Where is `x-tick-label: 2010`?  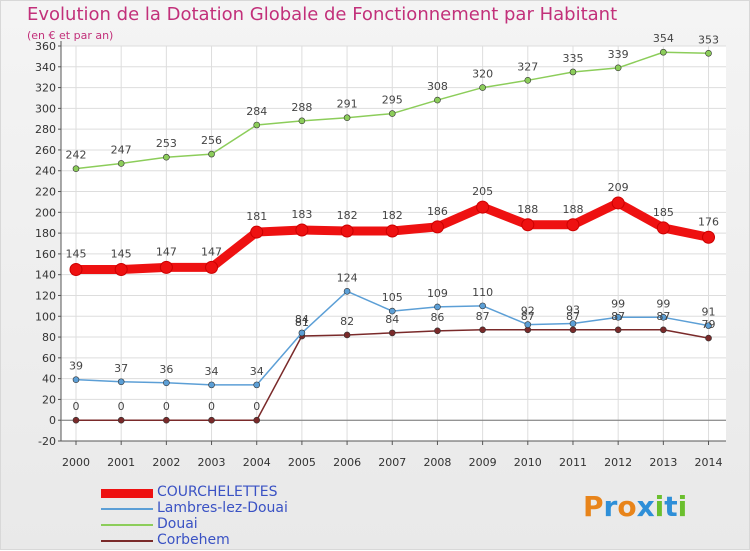 x-tick-label: 2010 is located at coordinates (528, 462).